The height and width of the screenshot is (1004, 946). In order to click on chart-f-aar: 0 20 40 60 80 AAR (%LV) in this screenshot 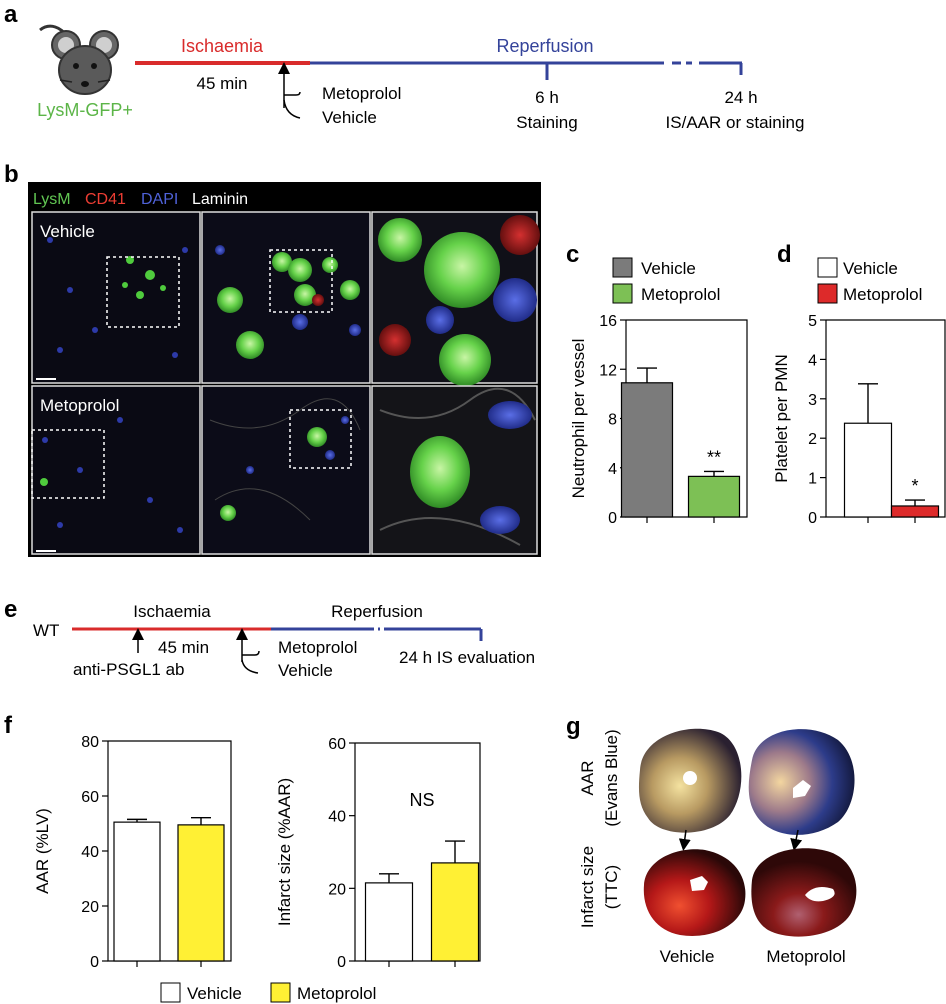, I will do `click(132, 852)`.